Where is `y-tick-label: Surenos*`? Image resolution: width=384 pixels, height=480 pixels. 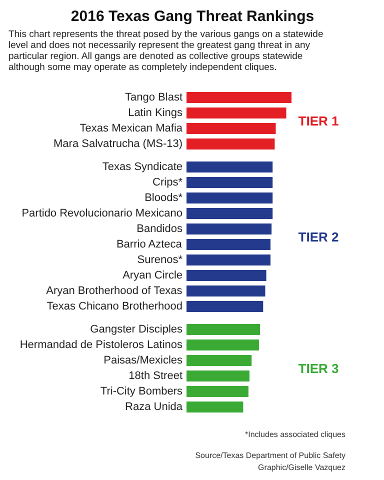 y-tick-label: Surenos* is located at coordinates (160, 260).